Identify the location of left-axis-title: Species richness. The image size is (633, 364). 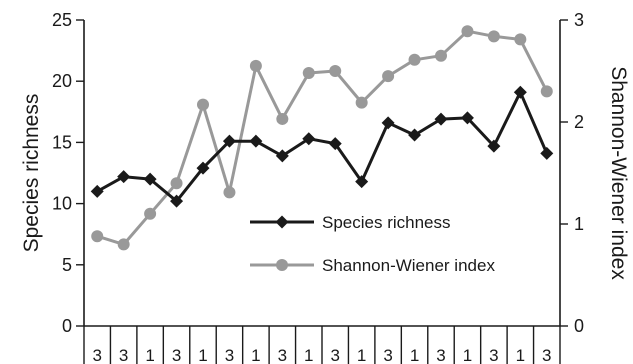
(31, 173).